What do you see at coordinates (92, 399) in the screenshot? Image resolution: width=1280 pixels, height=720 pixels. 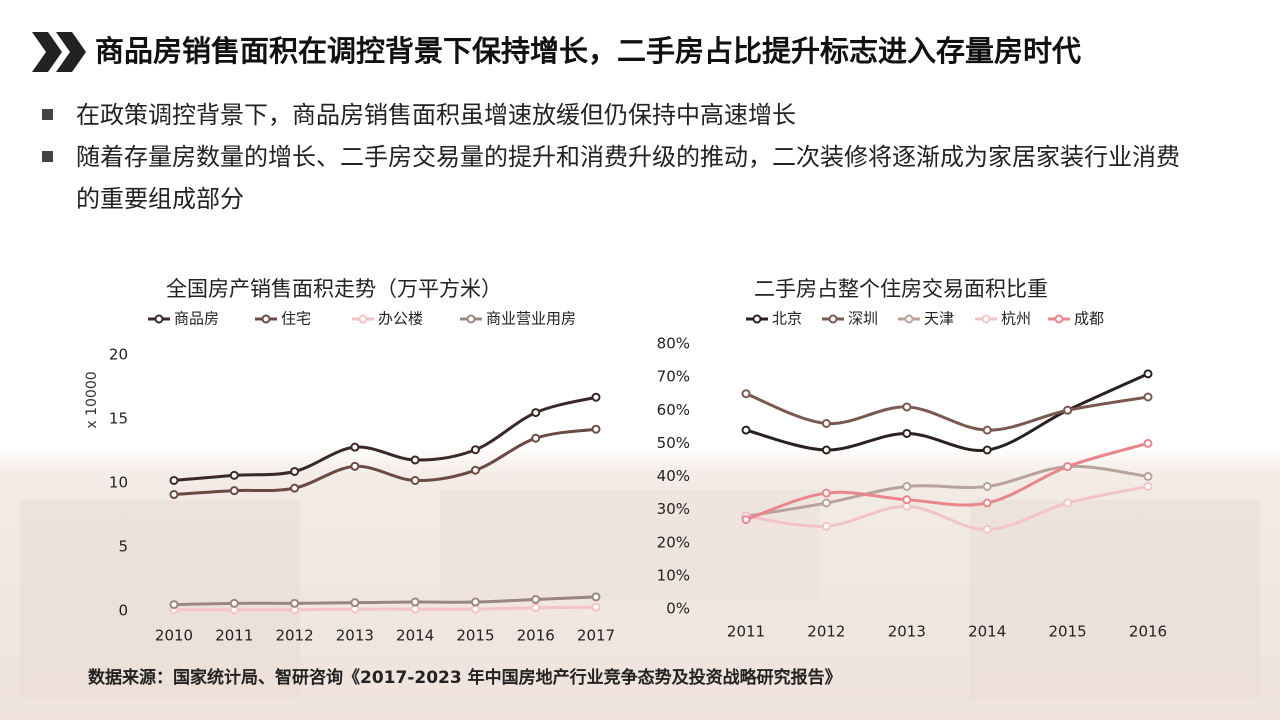 I see `y-axis-label: x 10000` at bounding box center [92, 399].